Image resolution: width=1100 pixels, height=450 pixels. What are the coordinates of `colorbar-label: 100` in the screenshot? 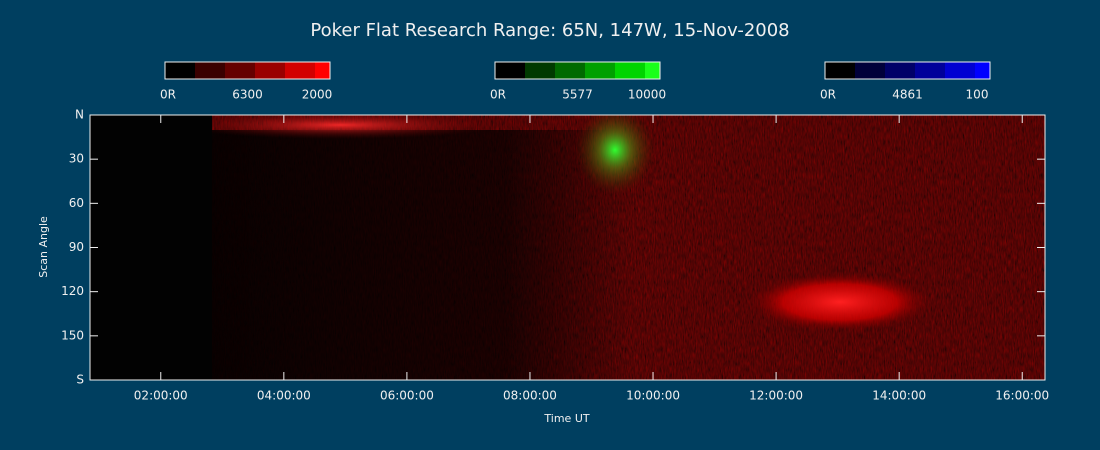 It's located at (977, 95).